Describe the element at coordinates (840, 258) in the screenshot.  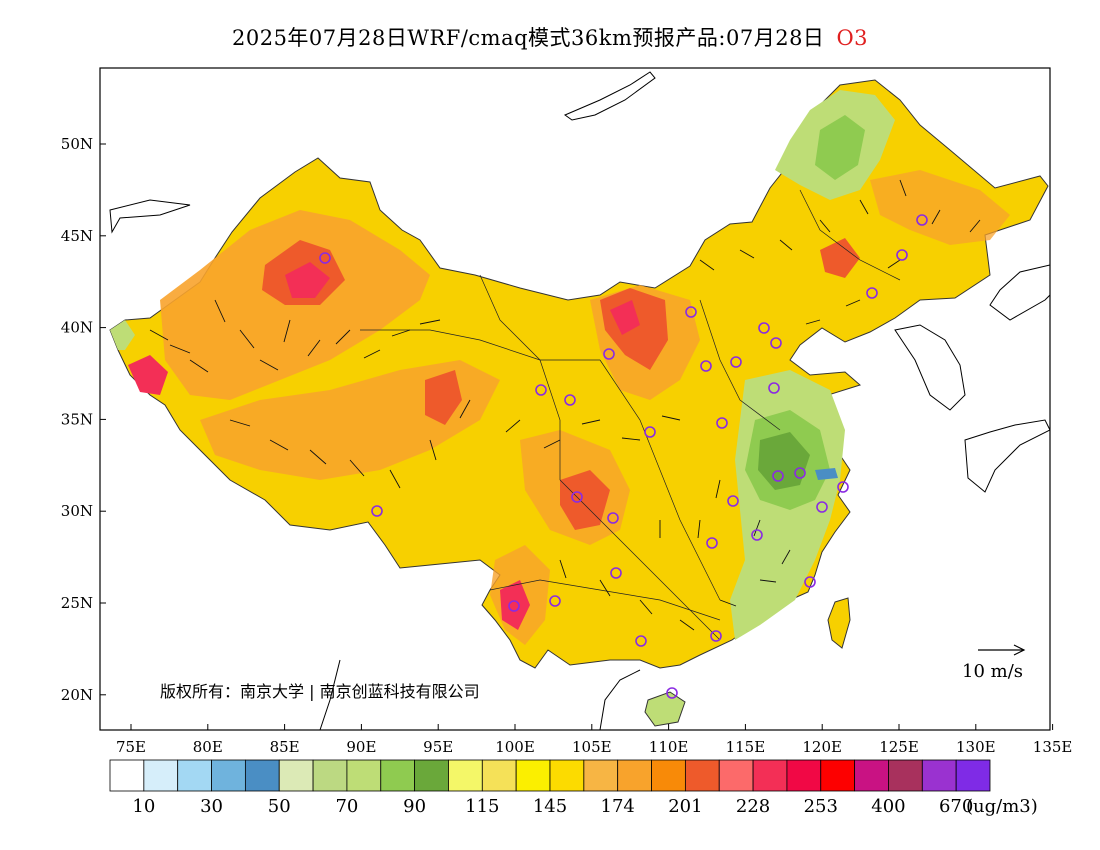
I see `contour-high-liaoning` at that location.